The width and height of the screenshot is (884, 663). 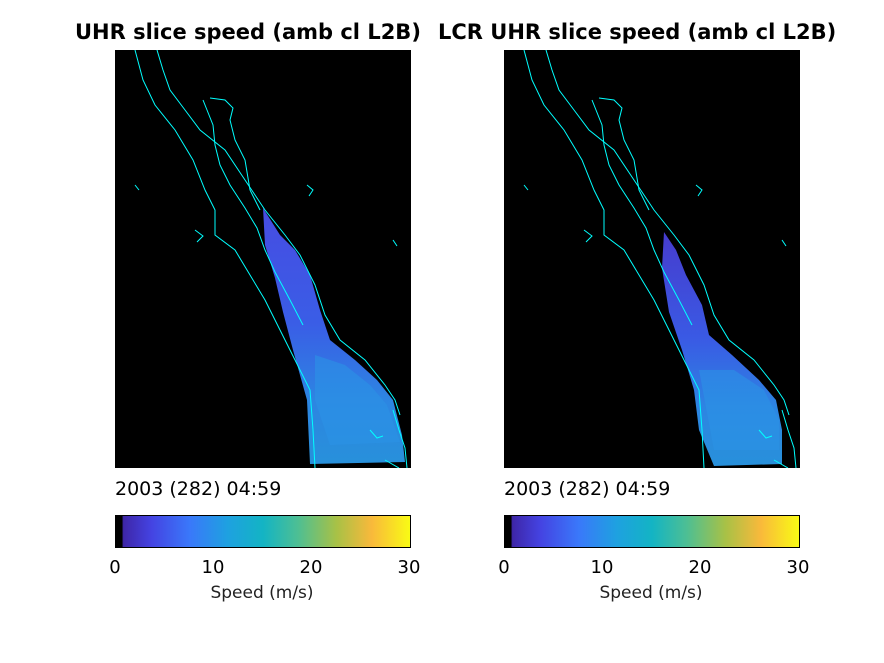 What do you see at coordinates (248, 32) in the screenshot?
I see `panel-title: UHR slice speed (amb cl L2B)` at bounding box center [248, 32].